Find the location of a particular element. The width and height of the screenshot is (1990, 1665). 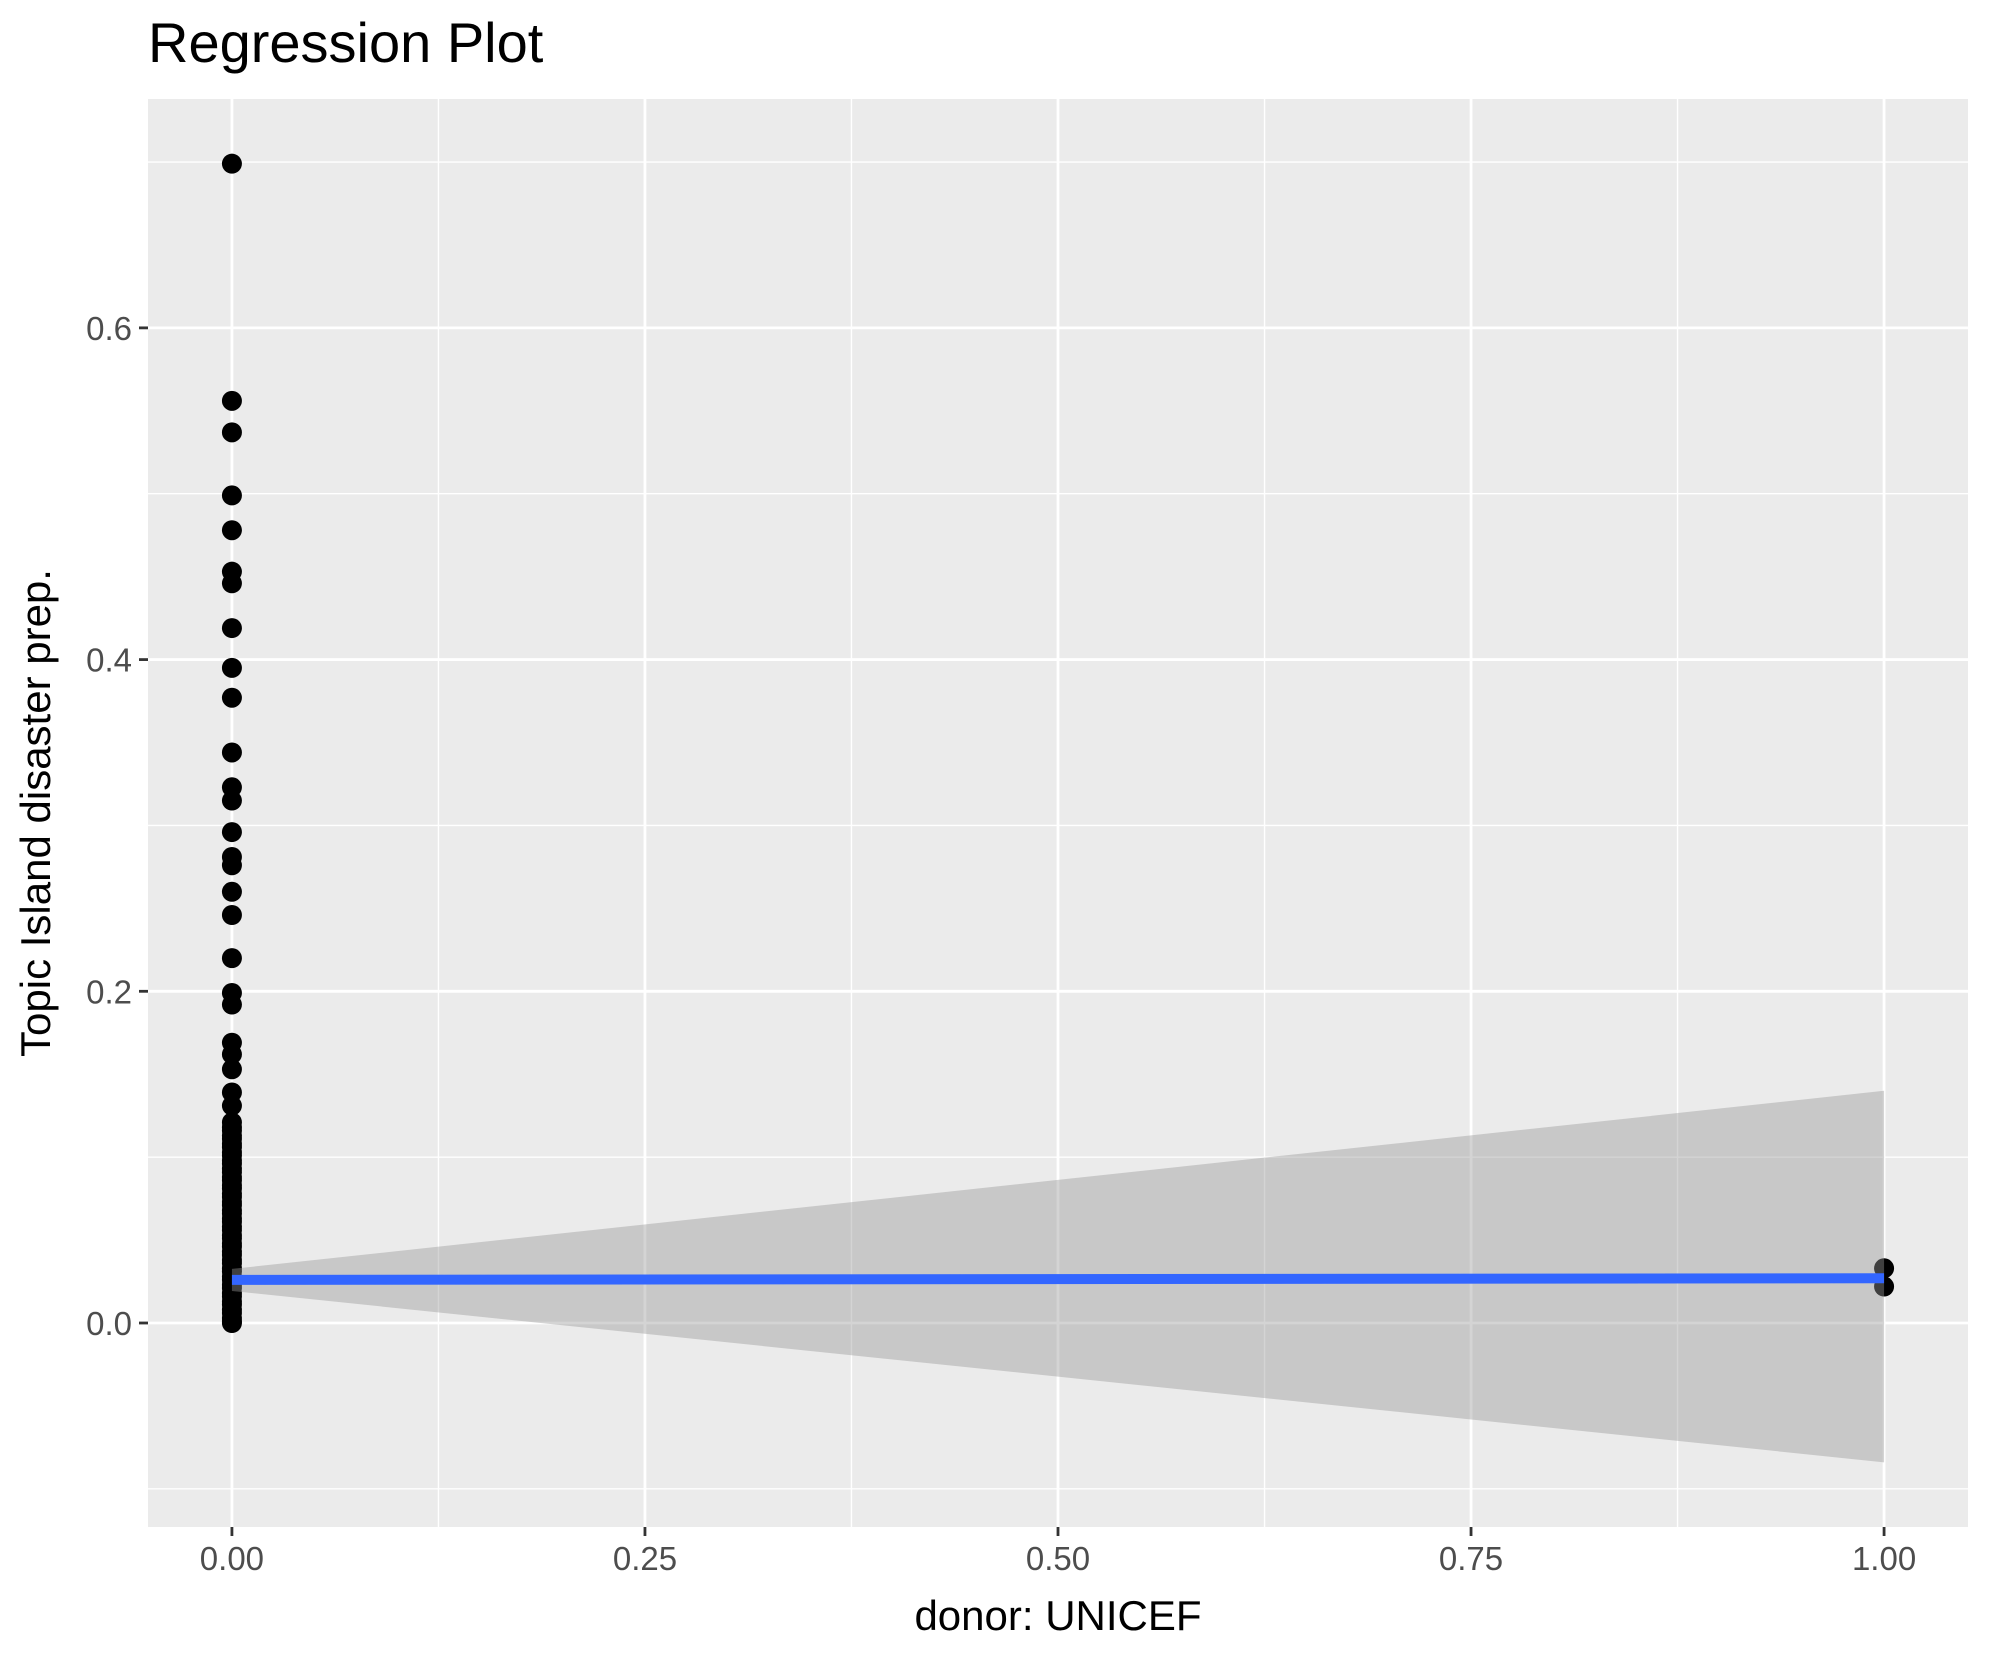

y-tick-label: 0.0 is located at coordinates (109, 1323).